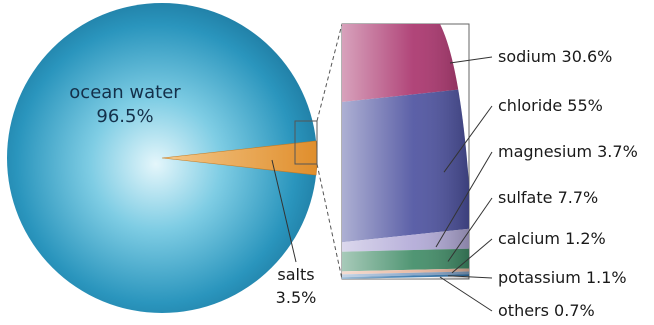 This screenshot has width=654, height=325. What do you see at coordinates (306, 142) in the screenshot?
I see `zoom-box` at bounding box center [306, 142].